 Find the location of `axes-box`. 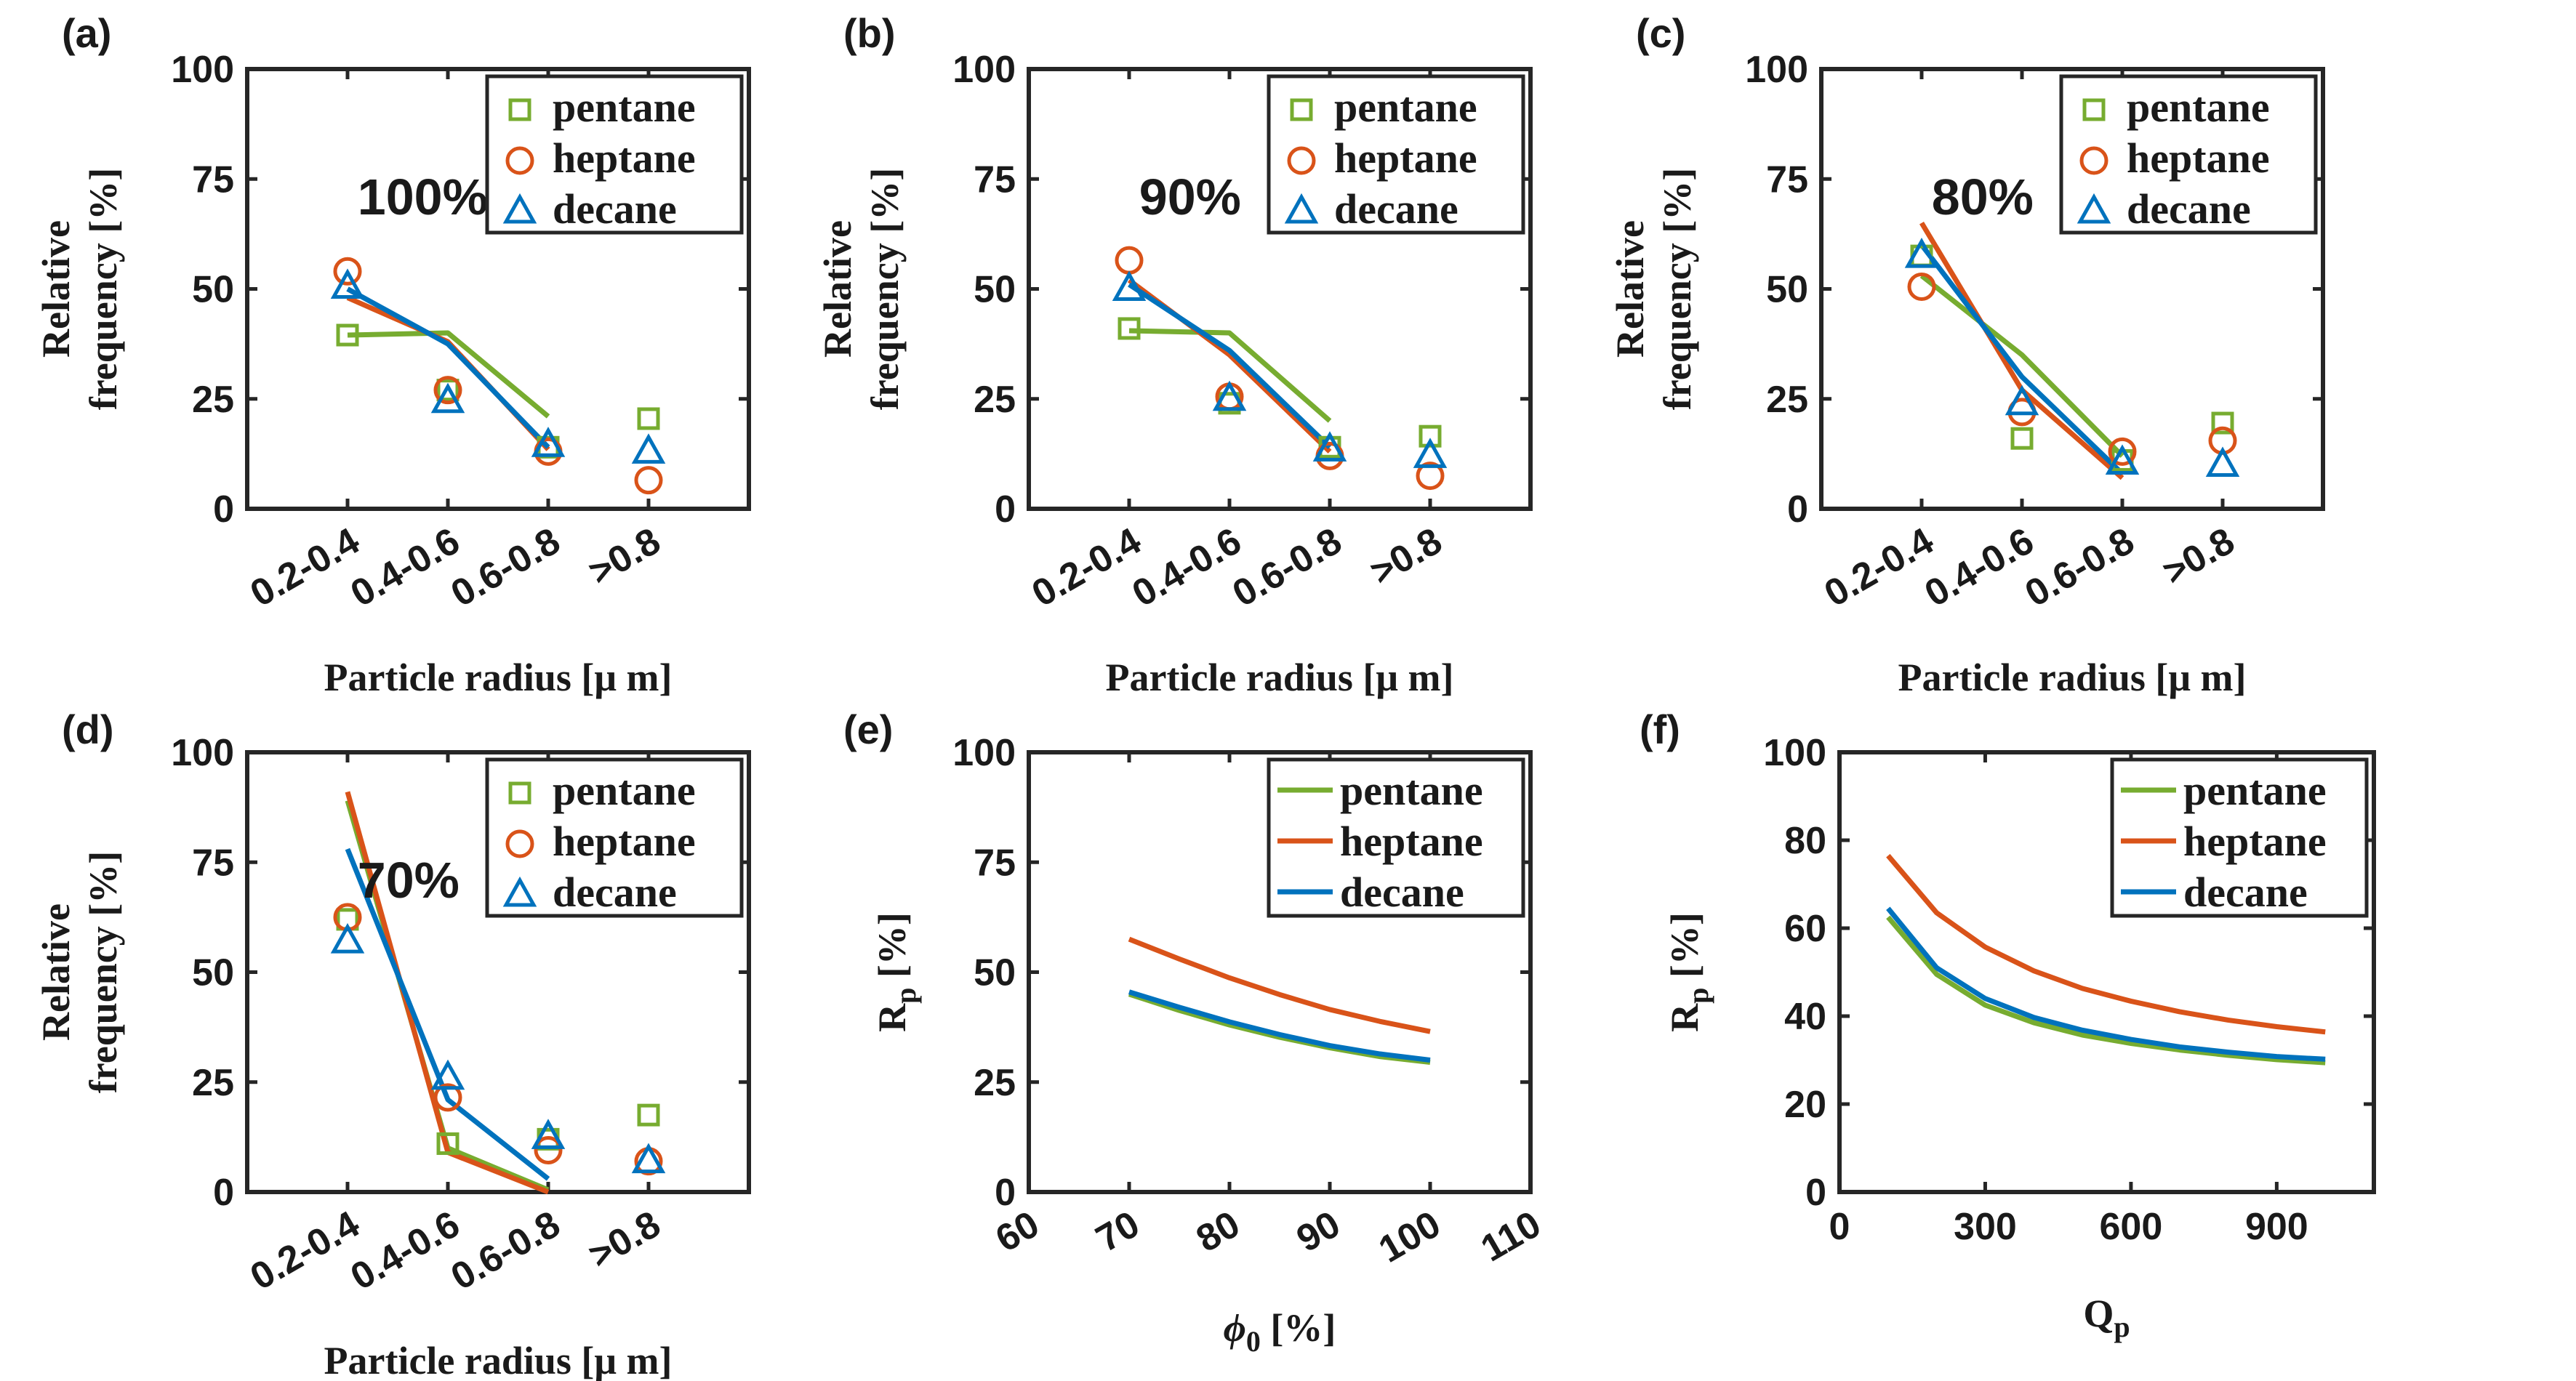

axes-box is located at coordinates (2106, 972).